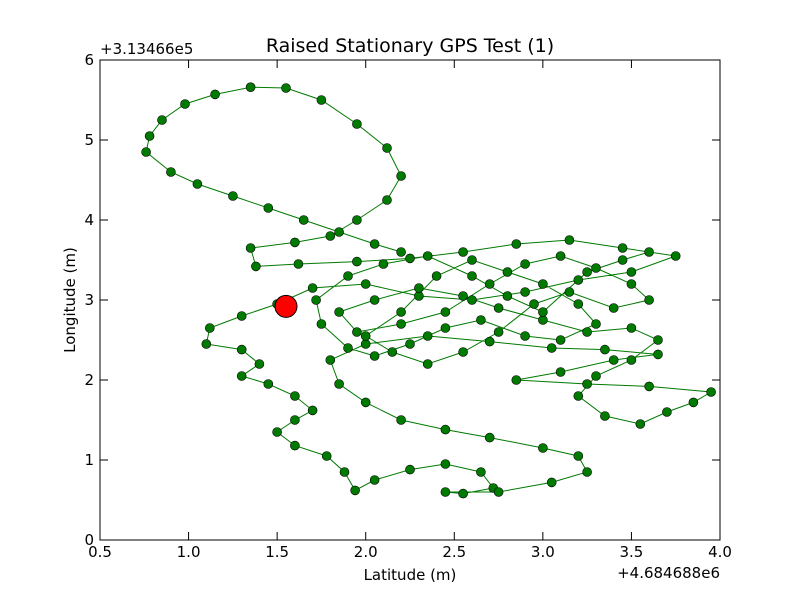 Image resolution: width=800 pixels, height=600 pixels. I want to click on x-axis-label: Latitude (m), so click(410, 575).